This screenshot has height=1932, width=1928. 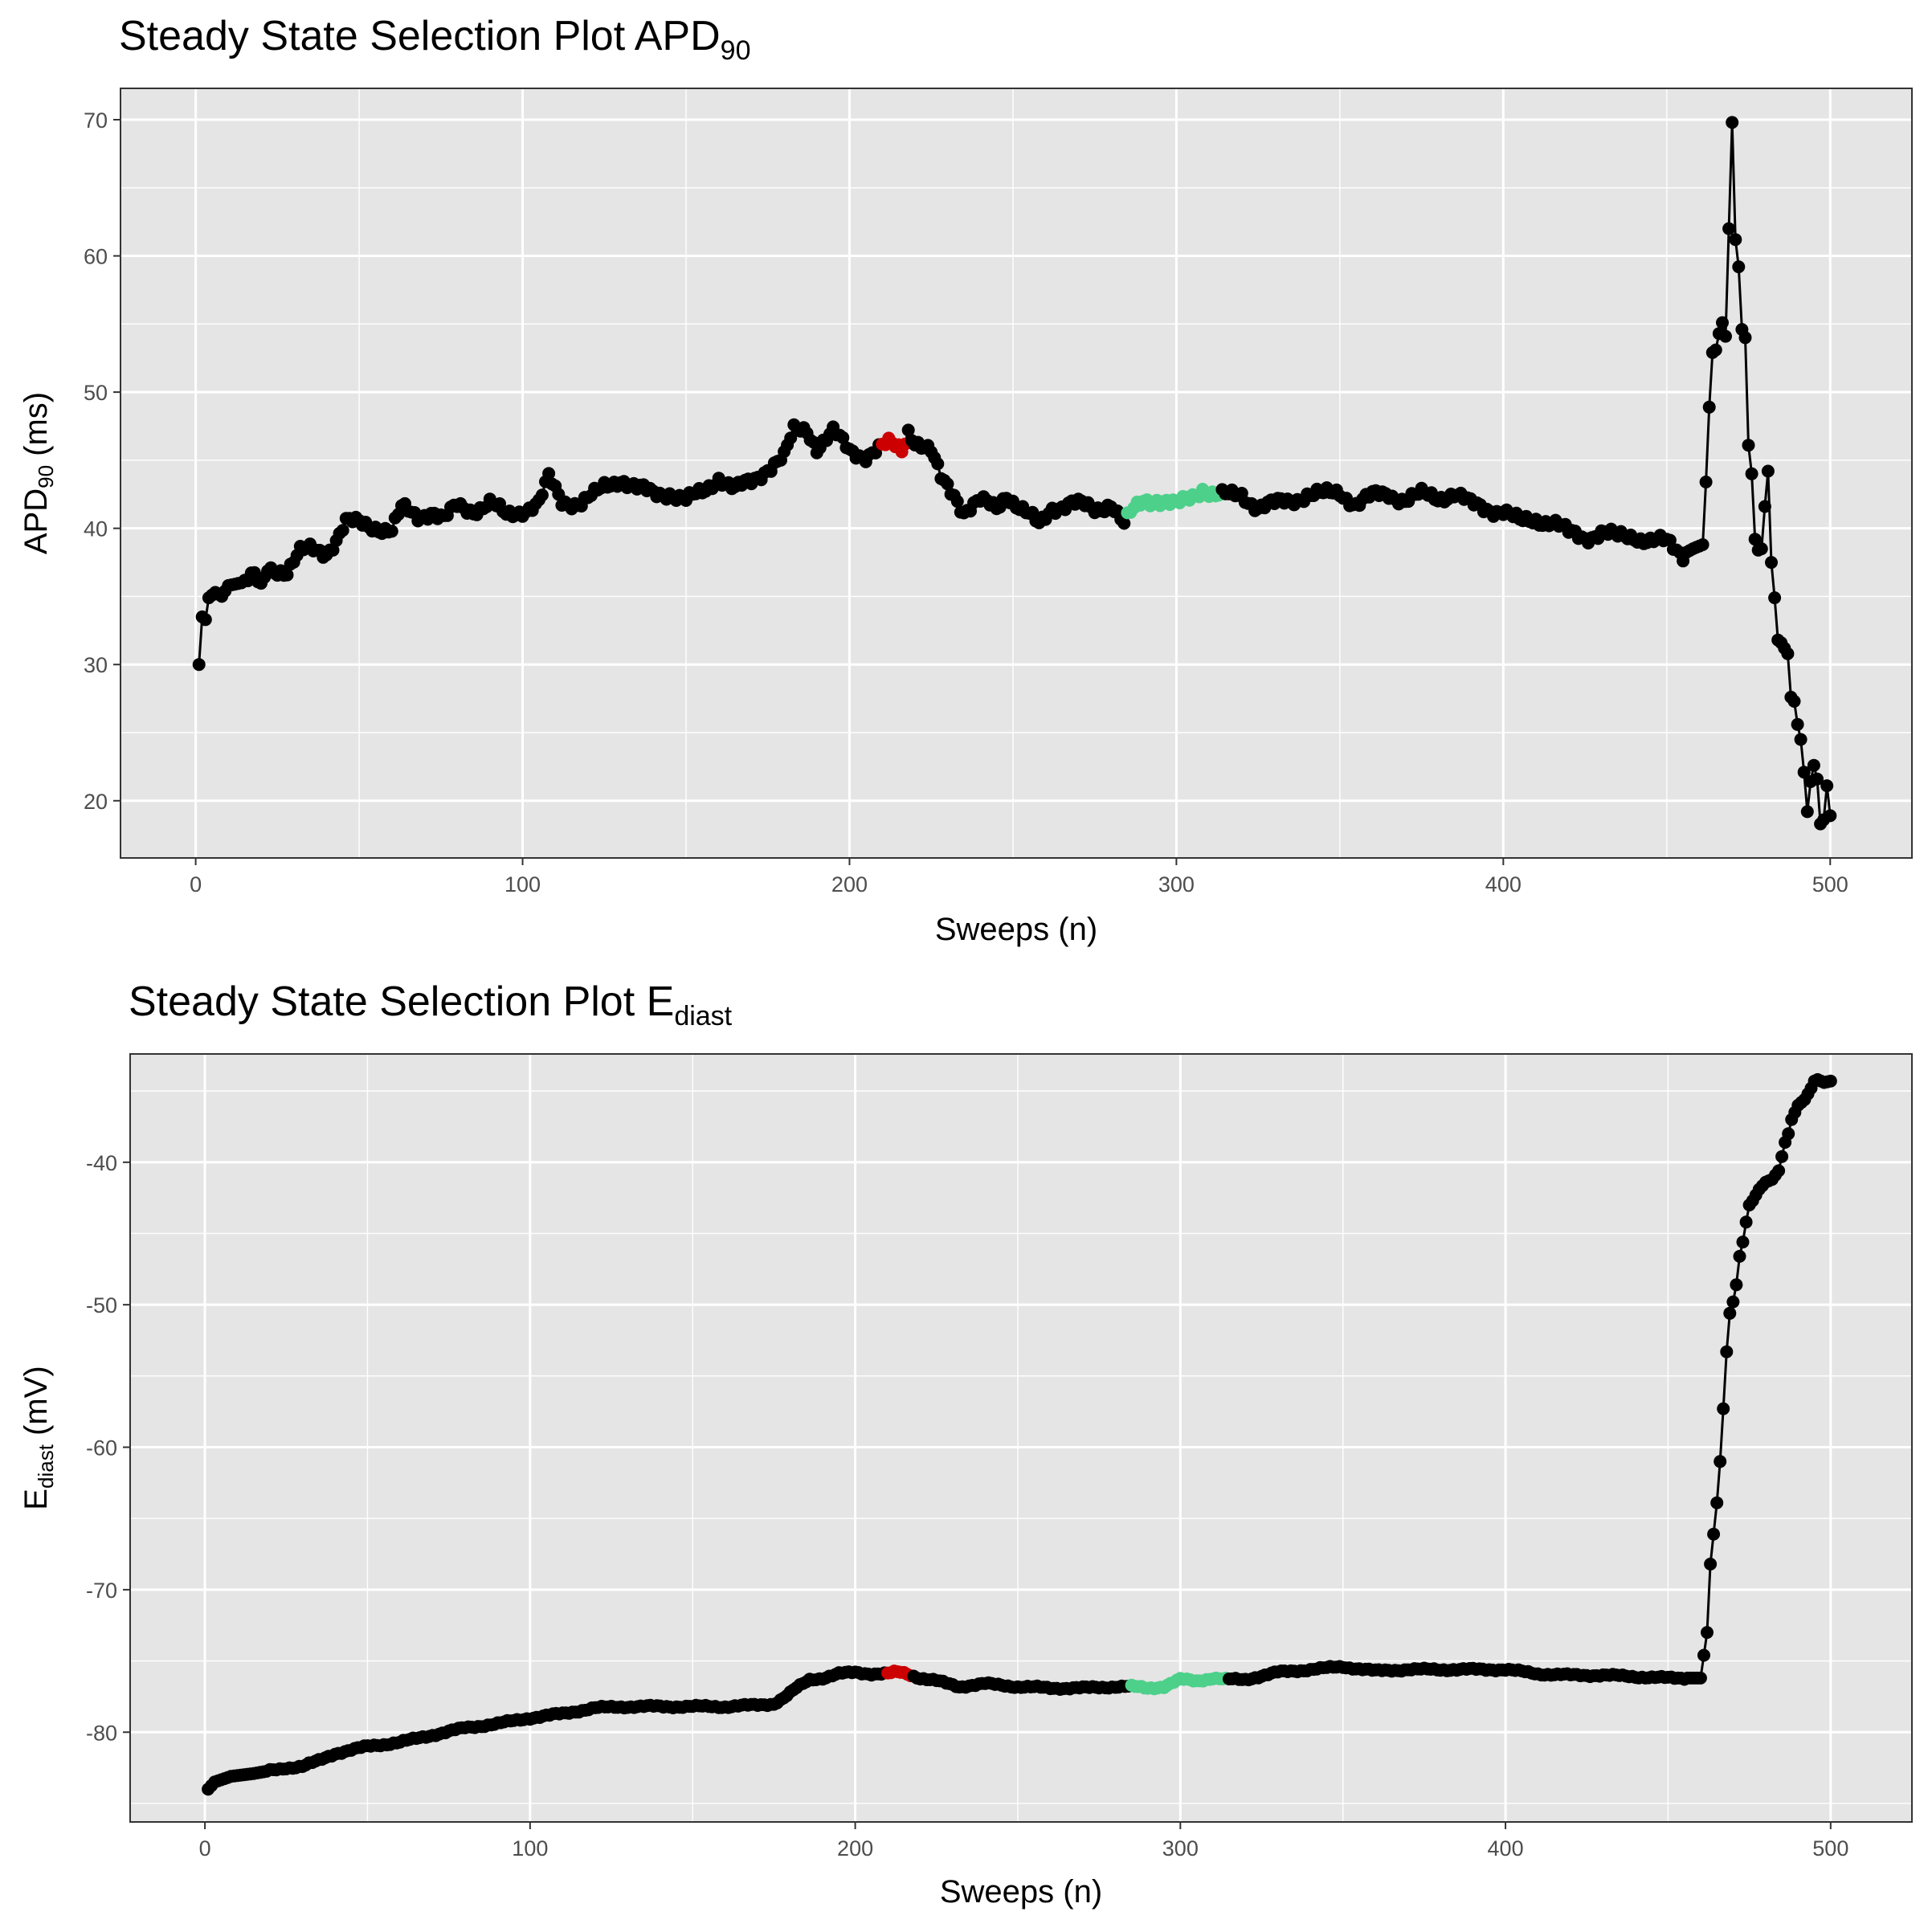 What do you see at coordinates (435, 39) in the screenshot?
I see `chart-title: Steady State Selection Plot APD90` at bounding box center [435, 39].